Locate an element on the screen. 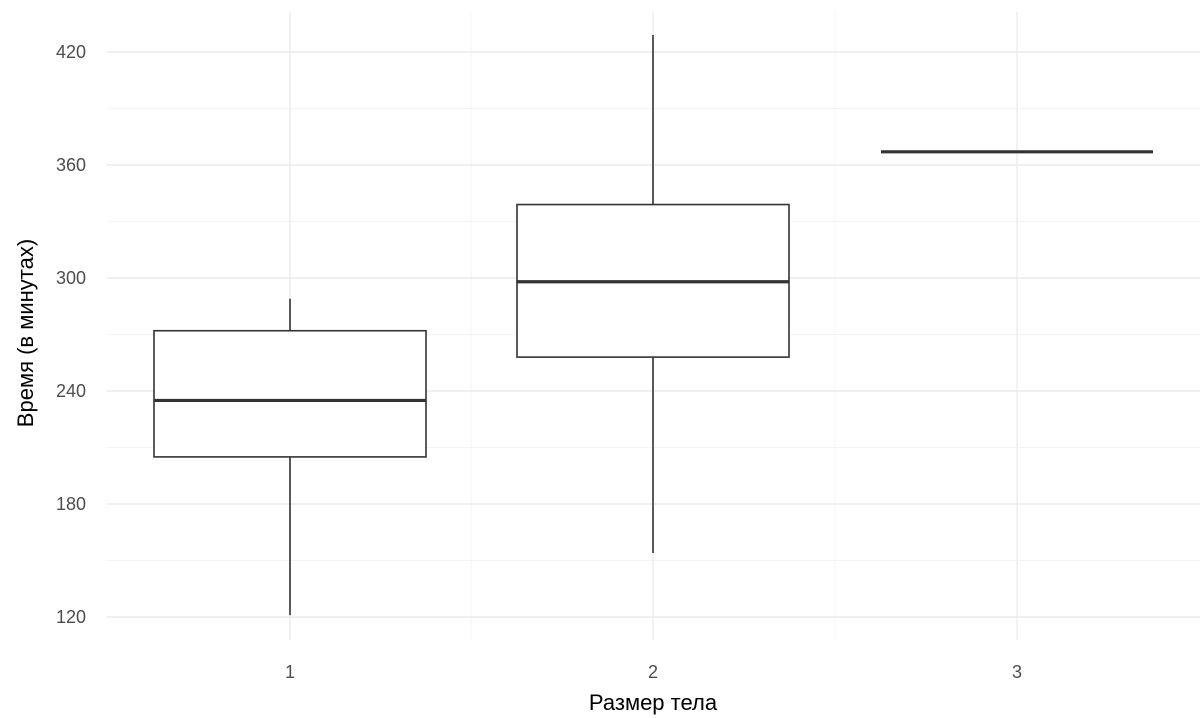  y-tick-label: 360 is located at coordinates (71, 165).